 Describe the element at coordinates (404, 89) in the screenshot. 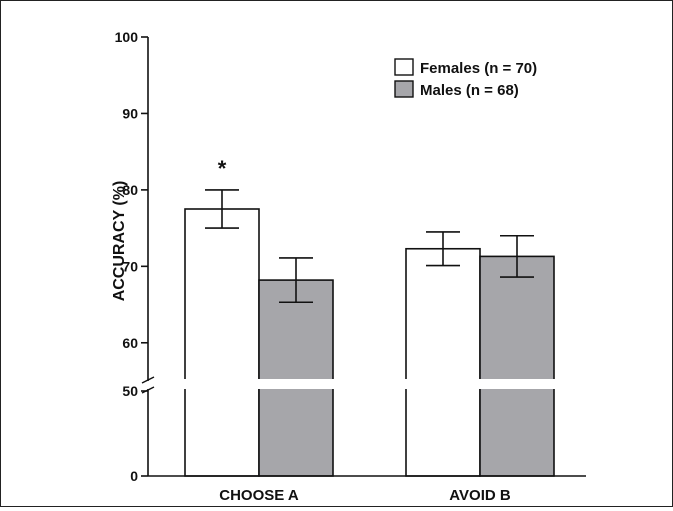

I see `legend-swatch-males` at that location.